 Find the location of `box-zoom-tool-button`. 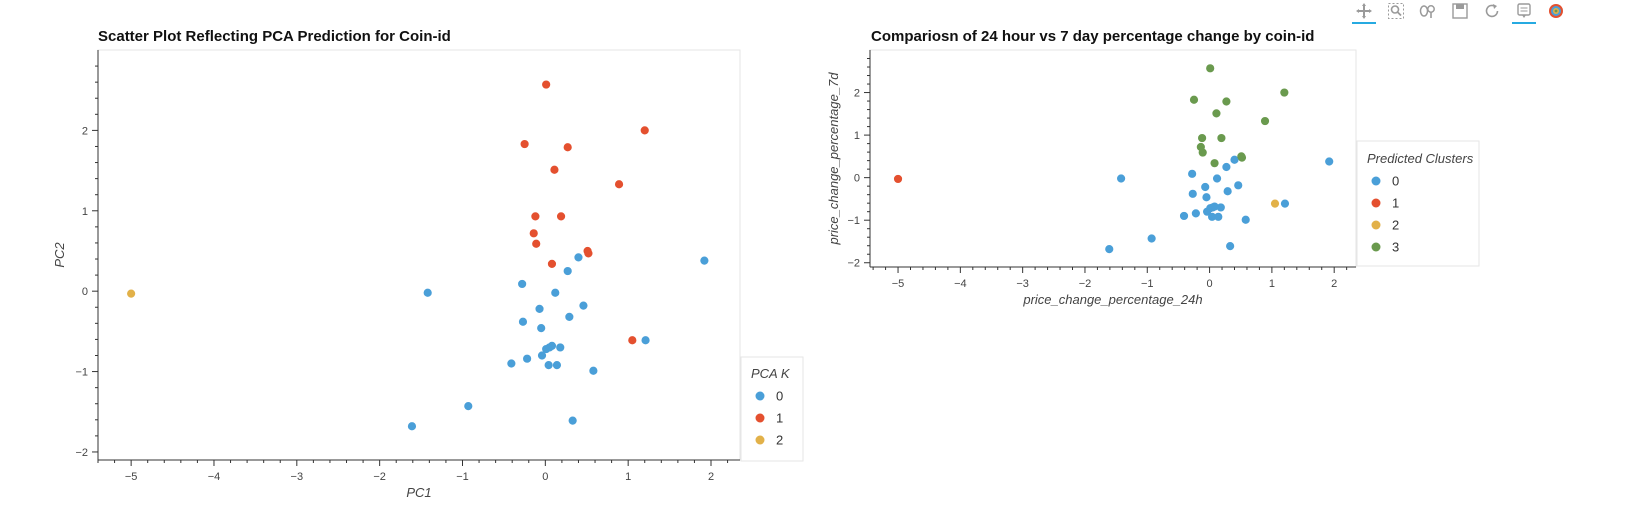

box-zoom-tool-button is located at coordinates (1396, 12).